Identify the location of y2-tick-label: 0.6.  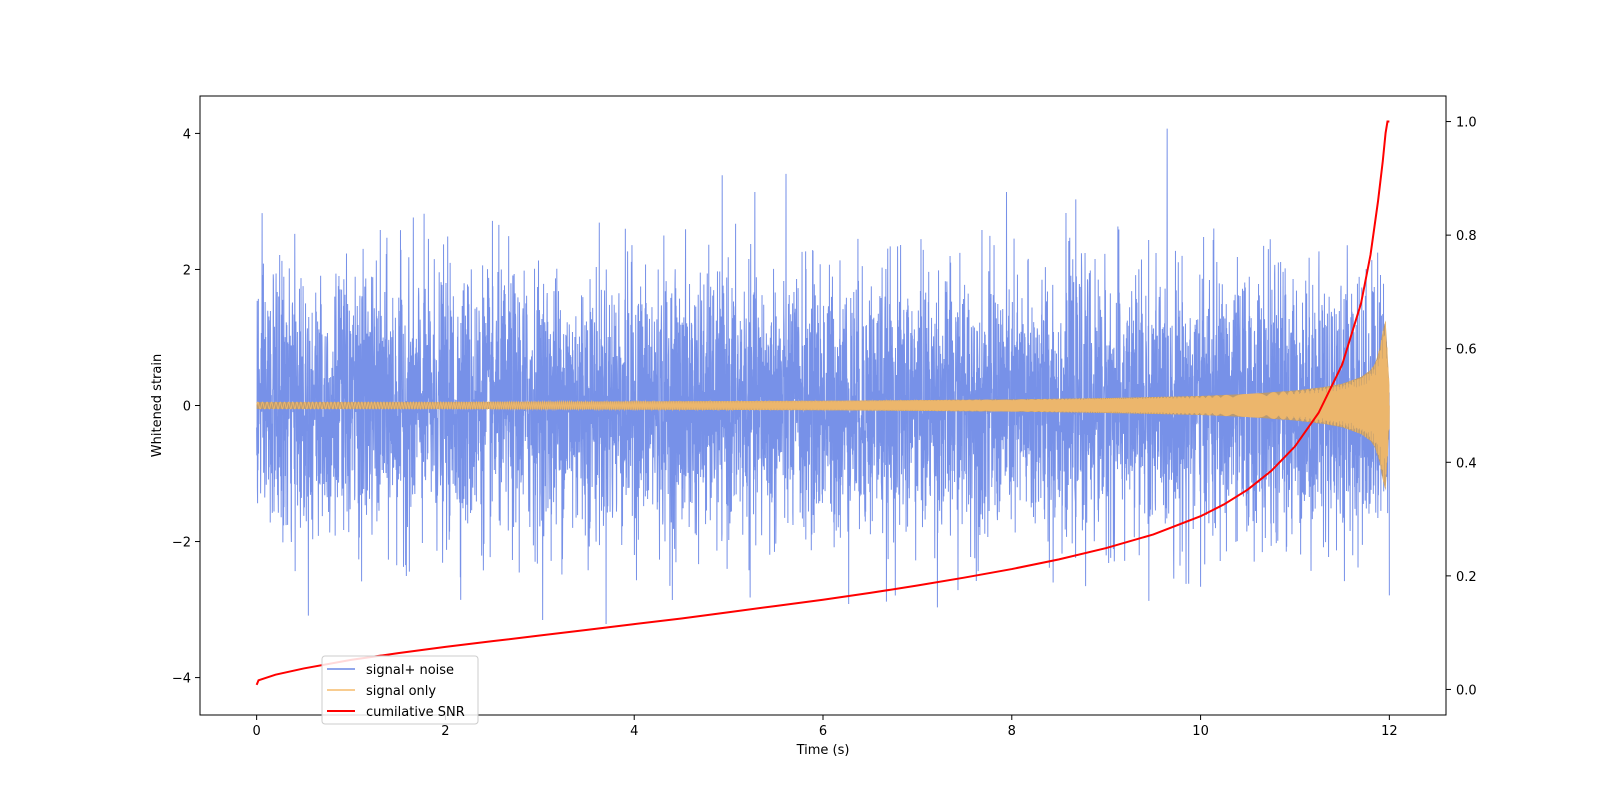
(1466, 350).